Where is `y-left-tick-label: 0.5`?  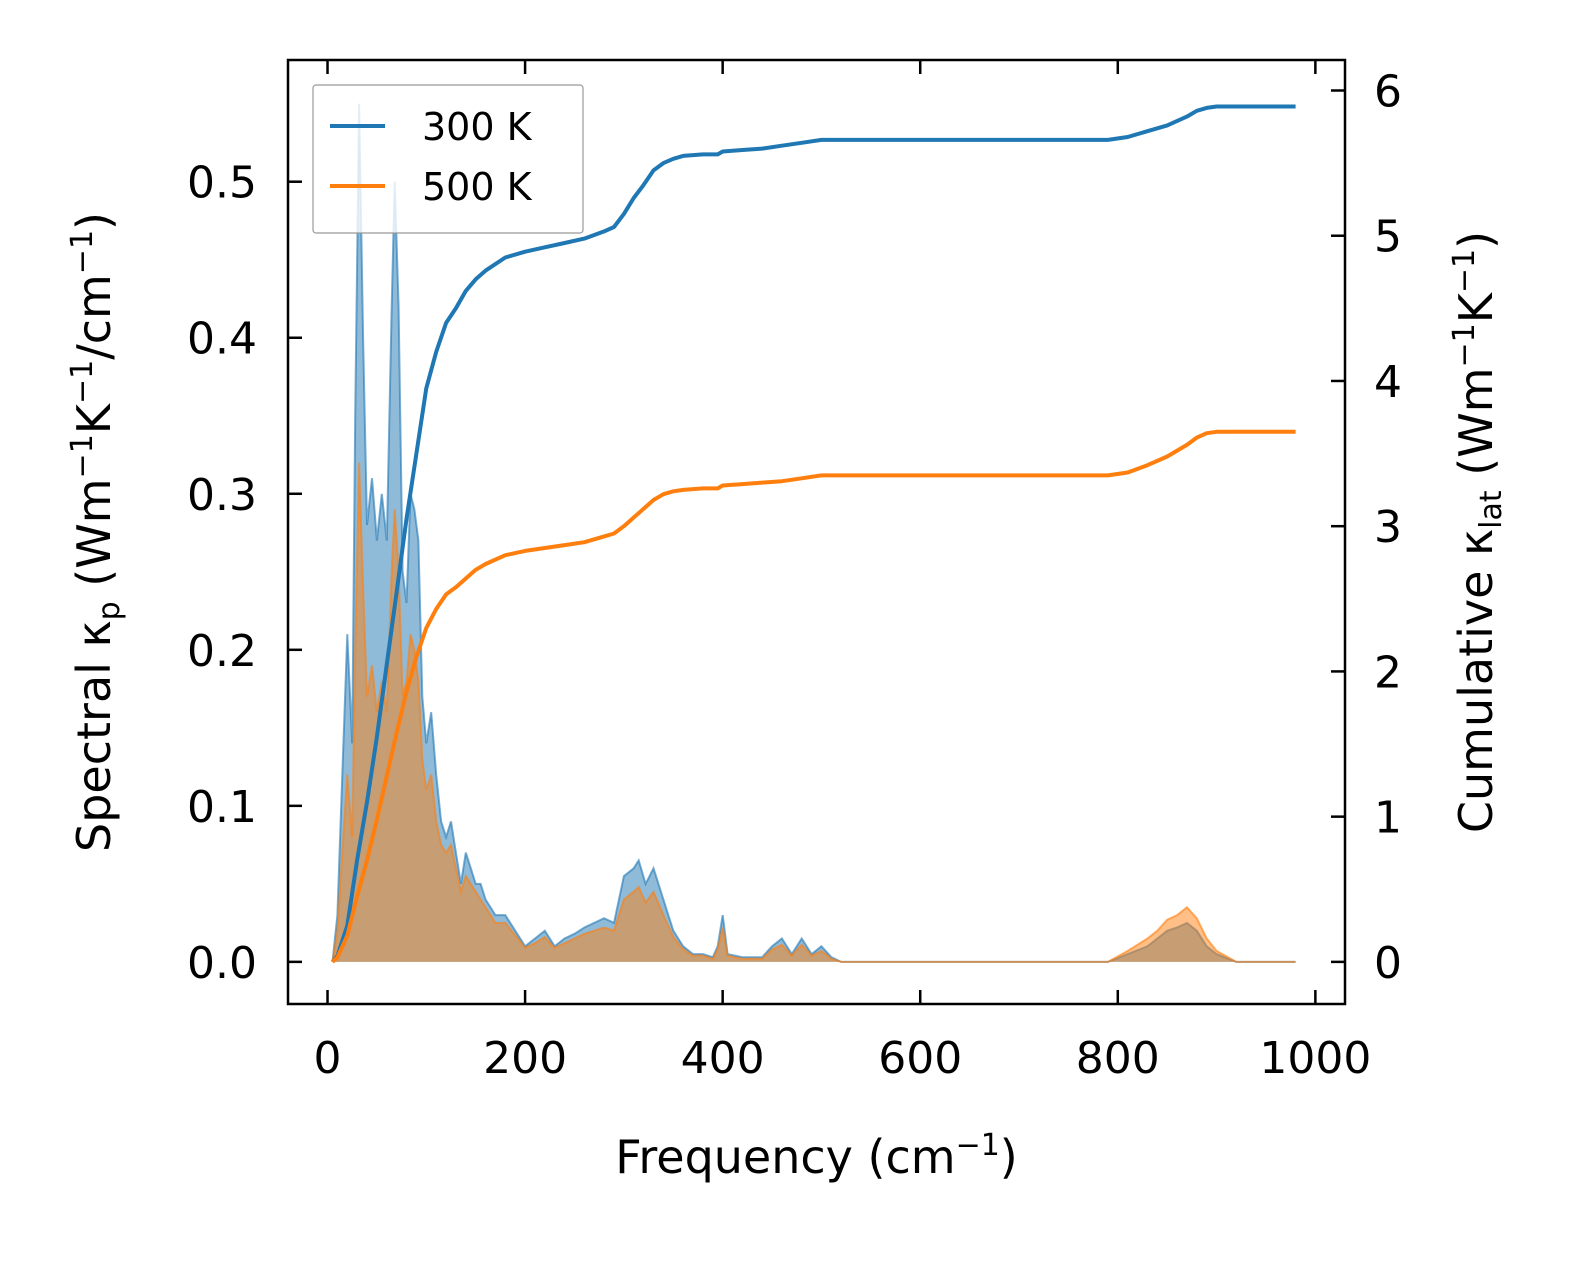
y-left-tick-label: 0.5 is located at coordinates (222, 183).